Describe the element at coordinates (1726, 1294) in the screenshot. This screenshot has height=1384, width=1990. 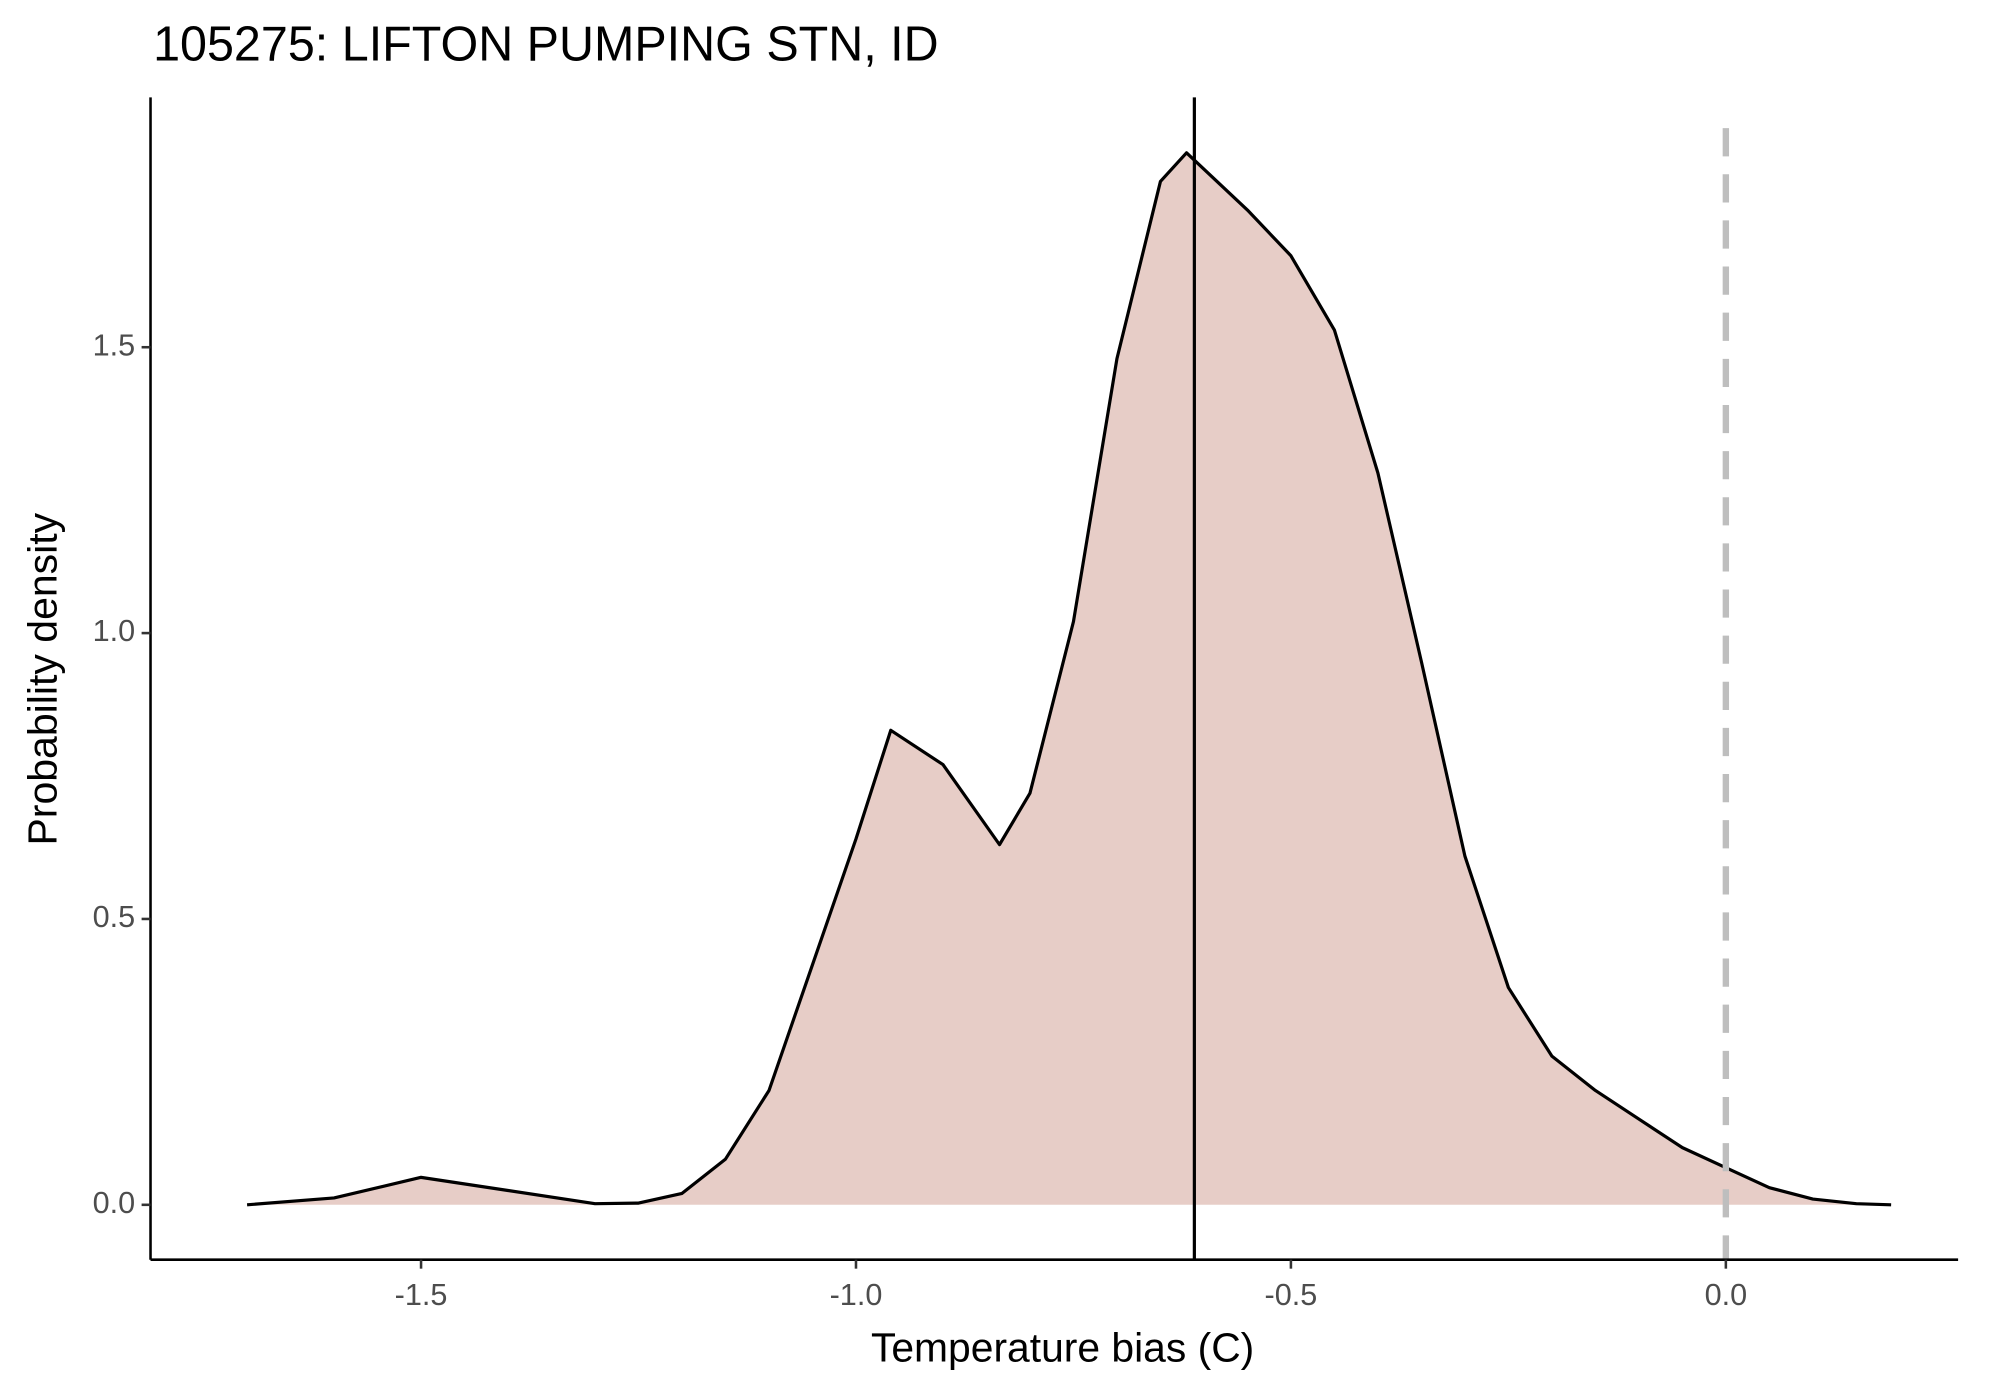
I see `x-tick-label: 0.0` at that location.